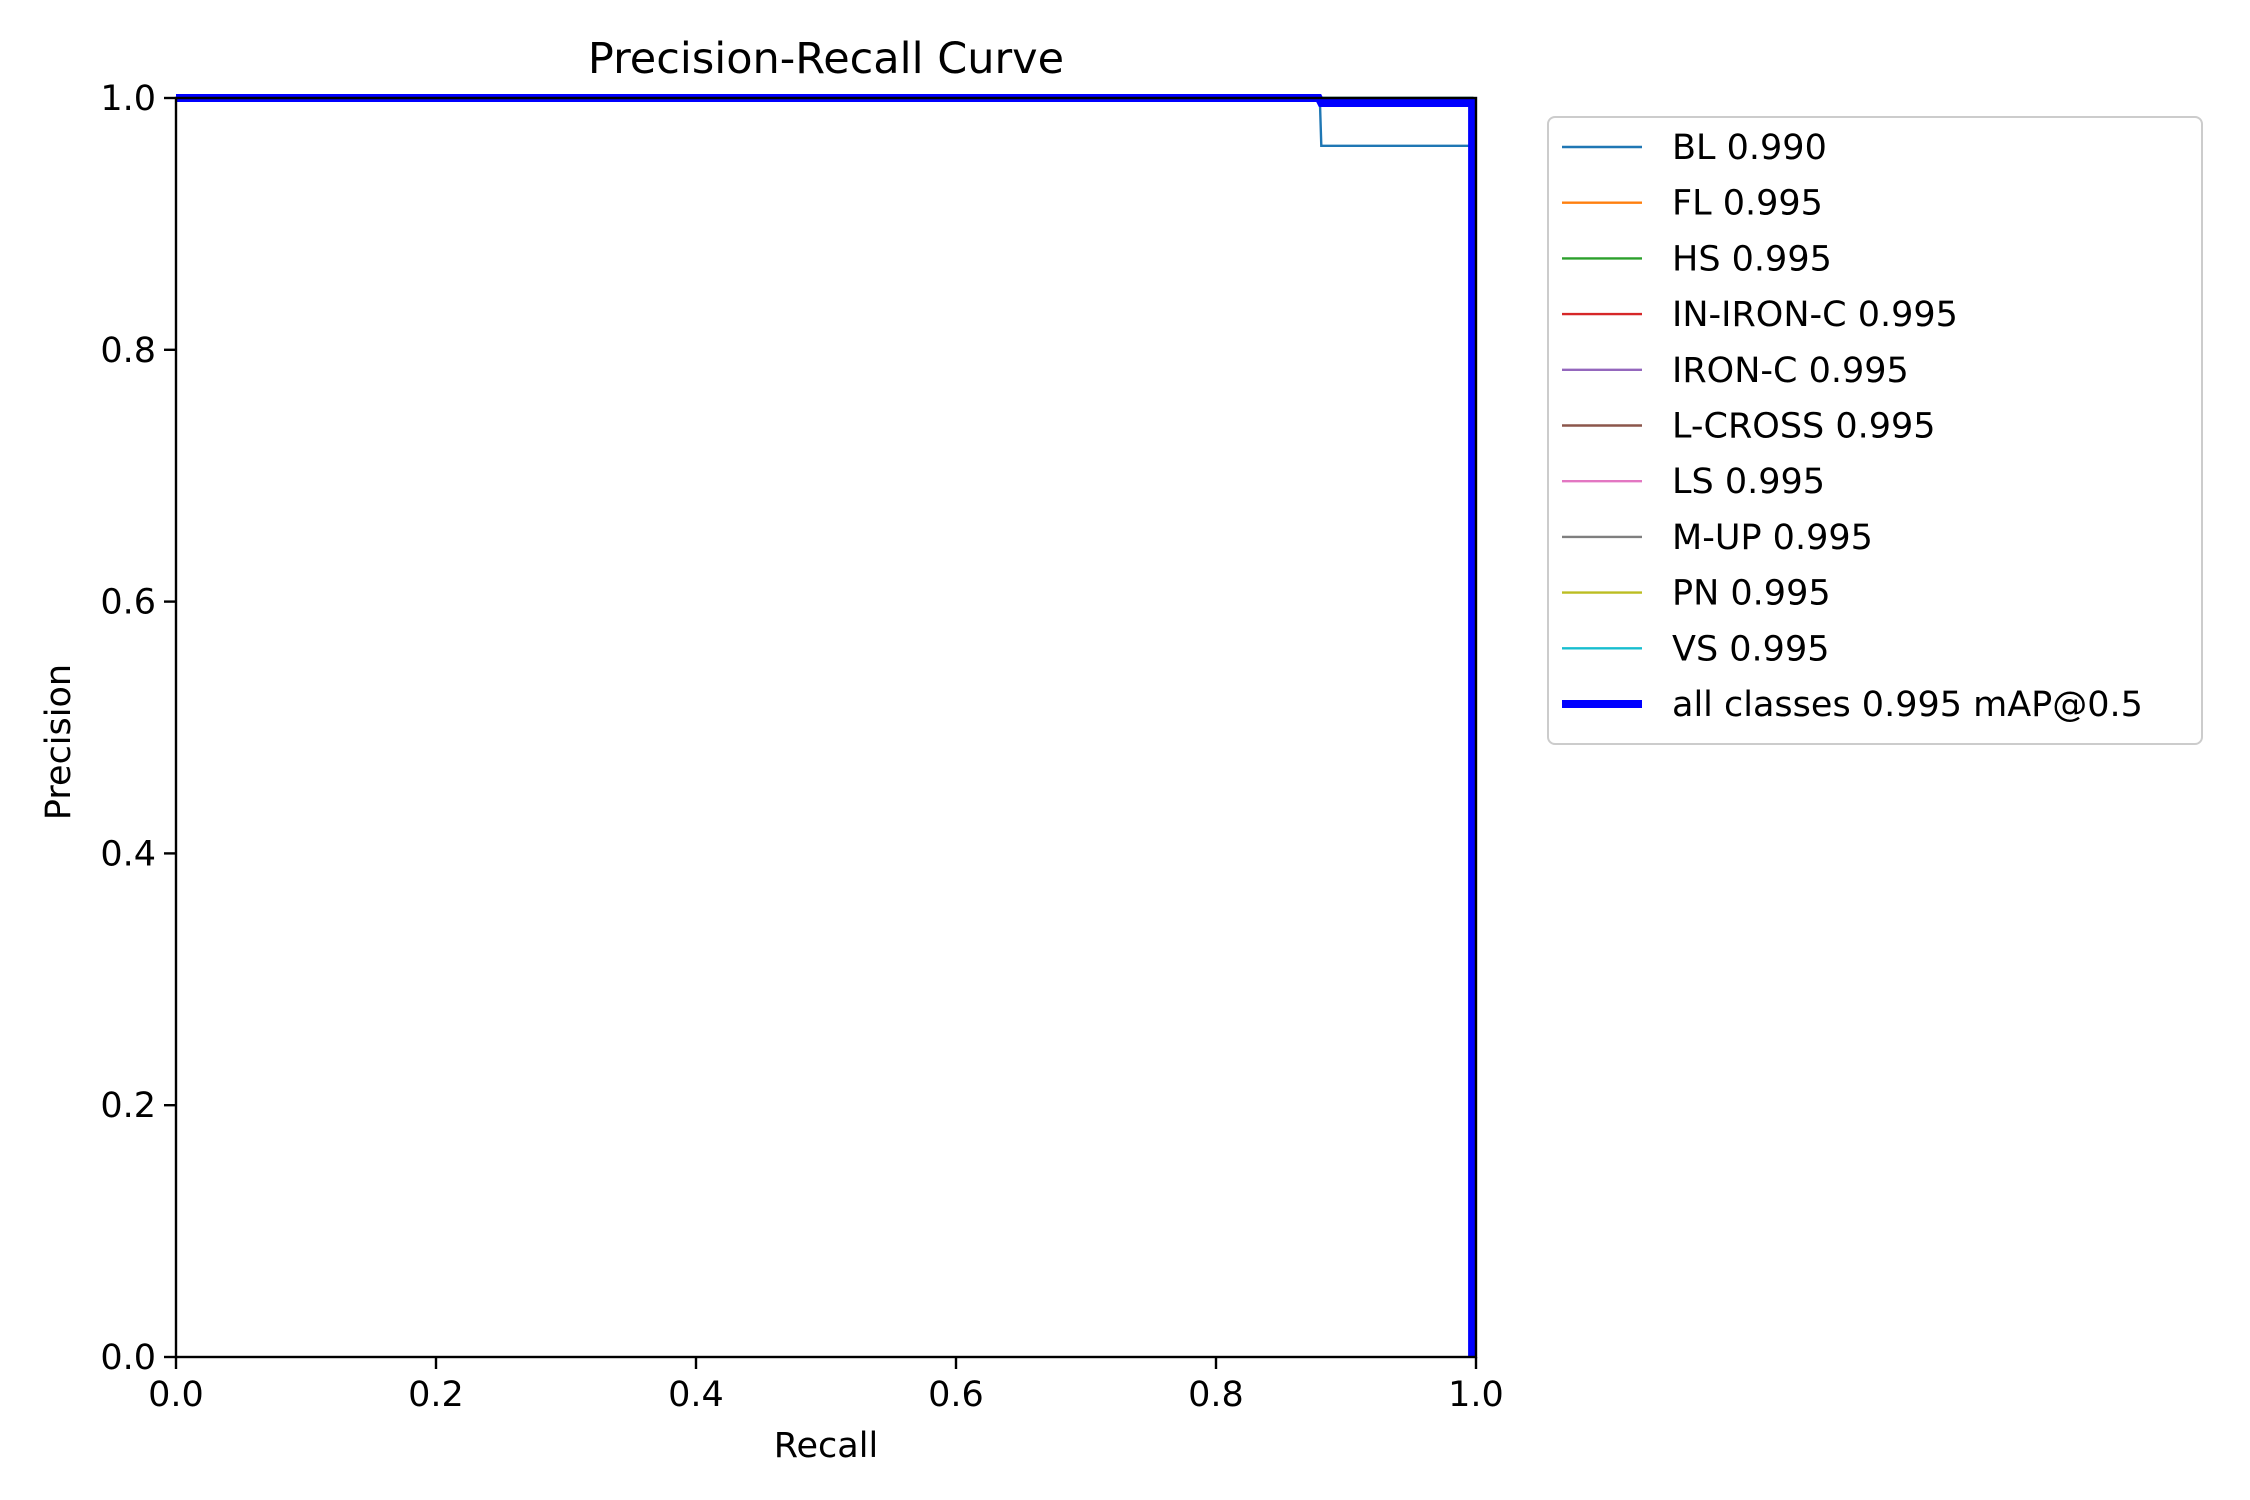 The height and width of the screenshot is (1500, 2250). I want to click on y-tick-label: 1.0, so click(128, 99).